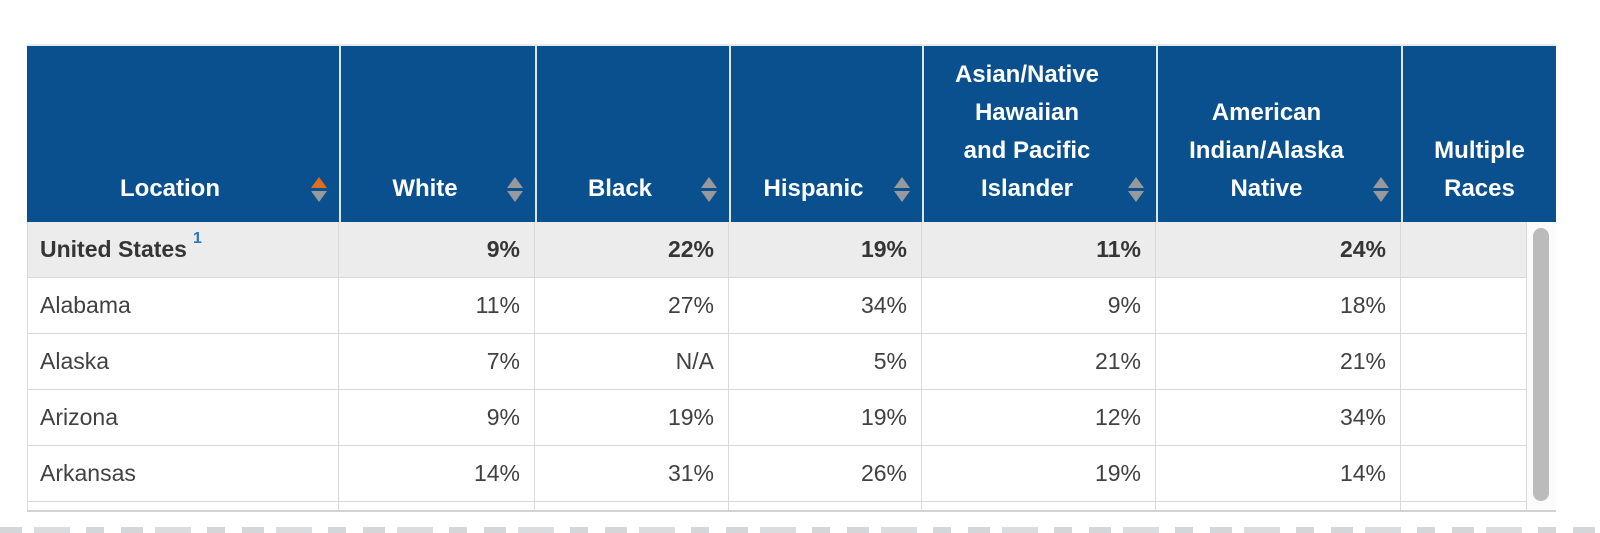 The height and width of the screenshot is (533, 1600). Describe the element at coordinates (437, 134) in the screenshot. I see `column-header-white: White` at that location.